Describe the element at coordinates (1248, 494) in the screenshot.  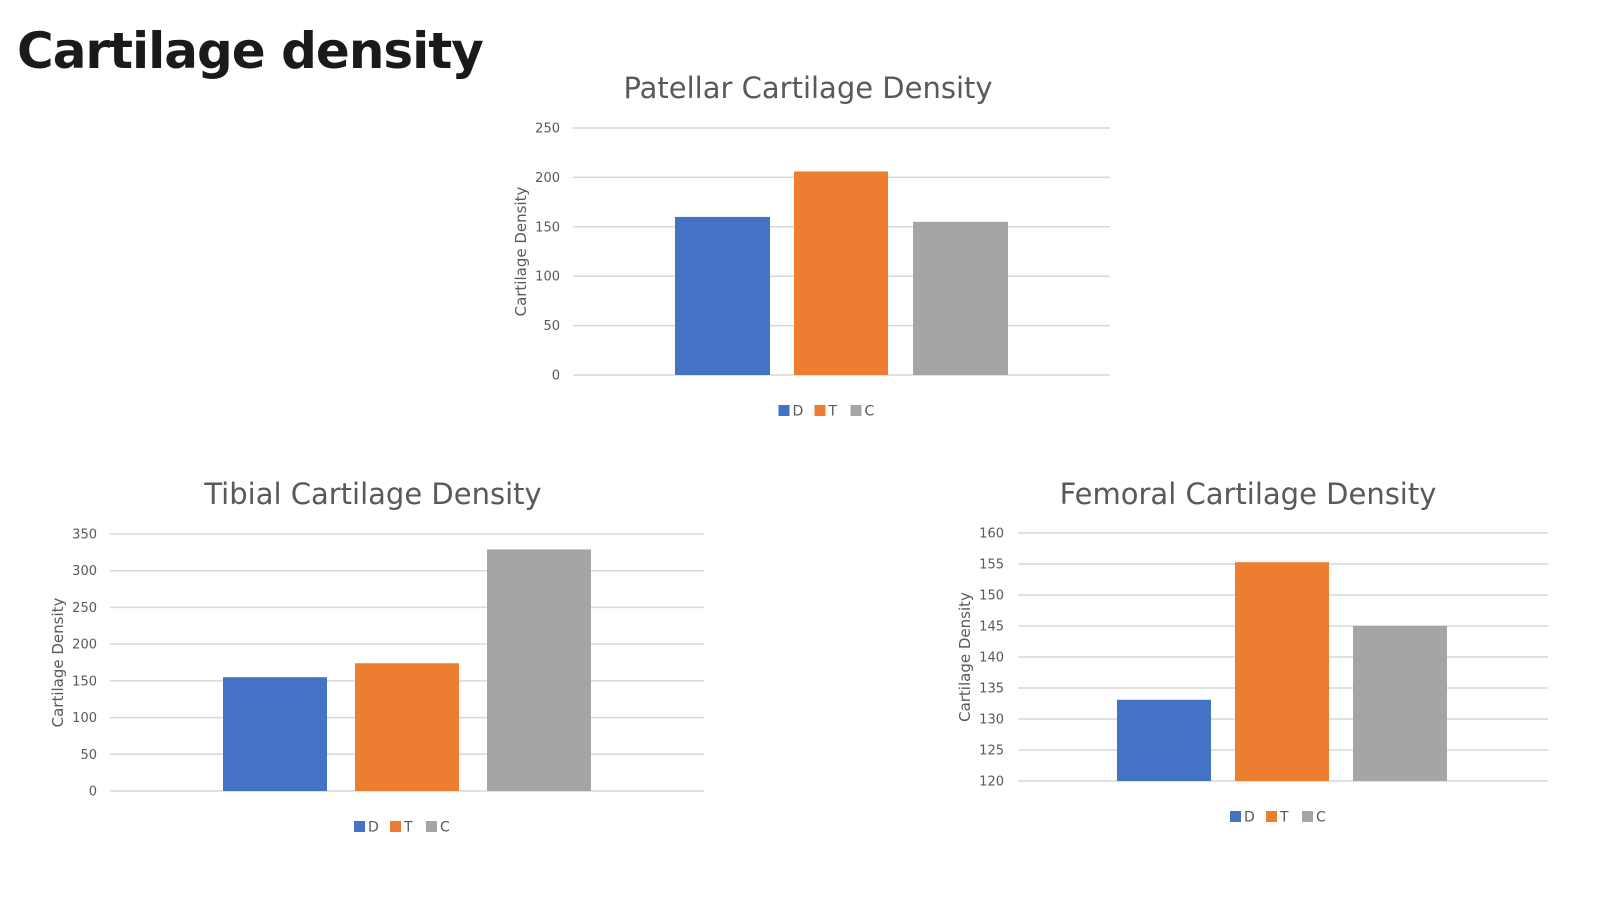
I see `chart-title: Femoral Cartilage Density` at that location.